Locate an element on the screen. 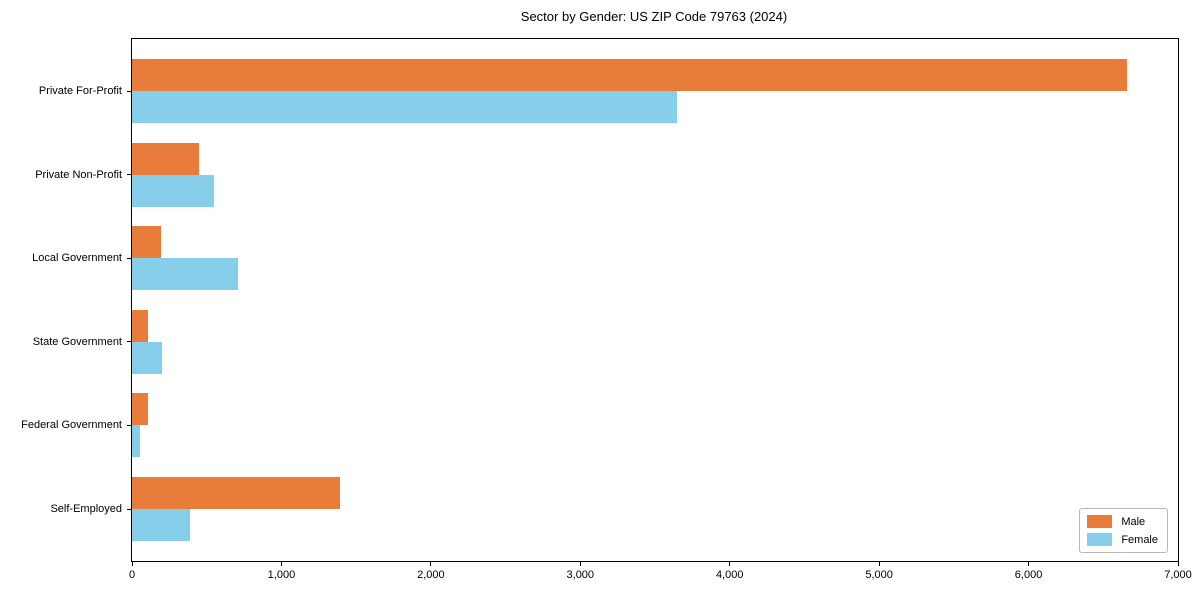 The width and height of the screenshot is (1200, 600). x-axis-tick-label: 4,000 is located at coordinates (729, 575).